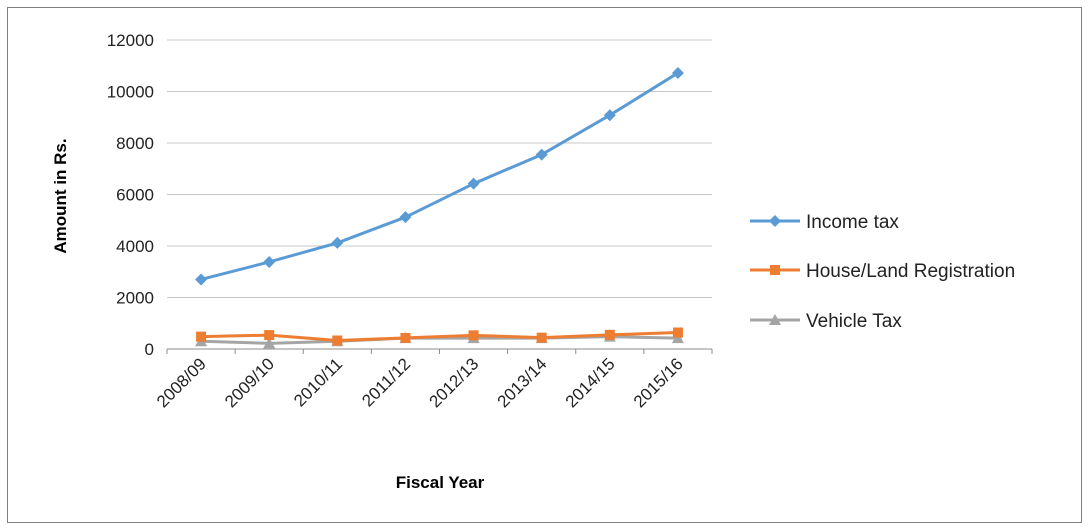 This screenshot has height=530, width=1090. Describe the element at coordinates (135, 246) in the screenshot. I see `y-tick-label: 4000` at that location.